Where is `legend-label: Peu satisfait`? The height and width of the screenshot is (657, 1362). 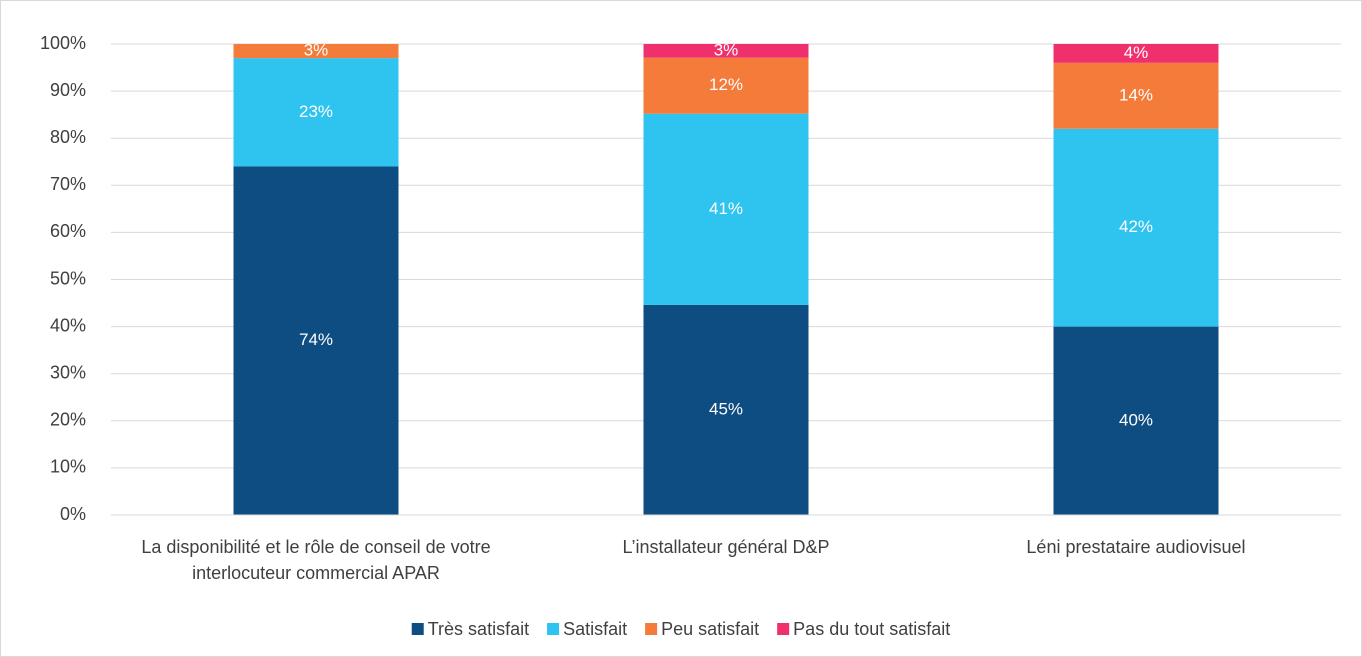 legend-label: Peu satisfait is located at coordinates (710, 629).